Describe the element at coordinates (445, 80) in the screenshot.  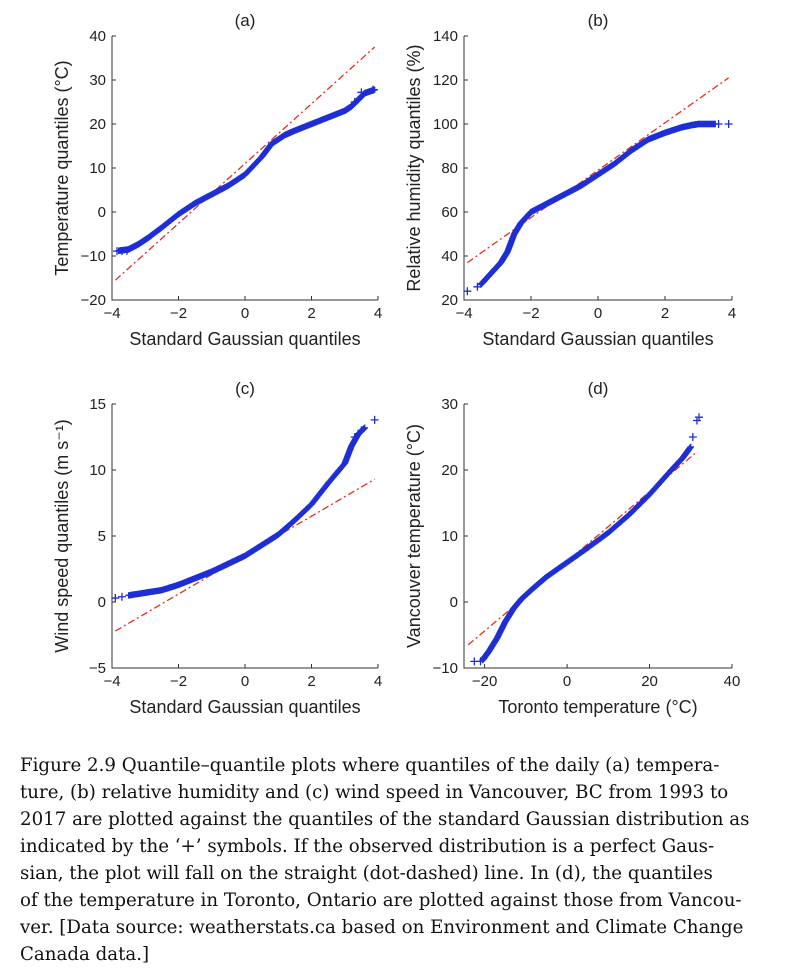
I see `y-tick-label: 120` at that location.